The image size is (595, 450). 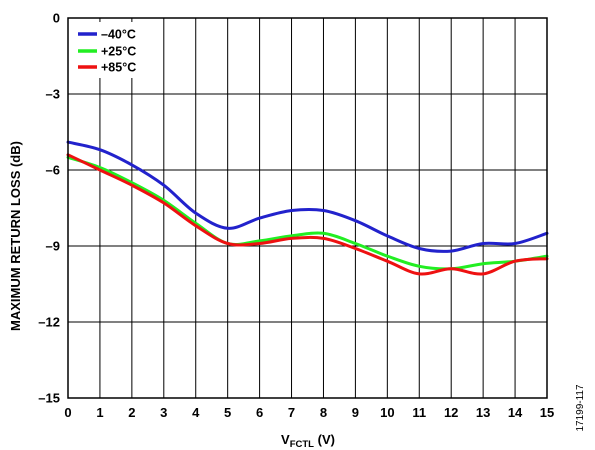 I want to click on x-tick-label: 9, so click(x=355, y=412).